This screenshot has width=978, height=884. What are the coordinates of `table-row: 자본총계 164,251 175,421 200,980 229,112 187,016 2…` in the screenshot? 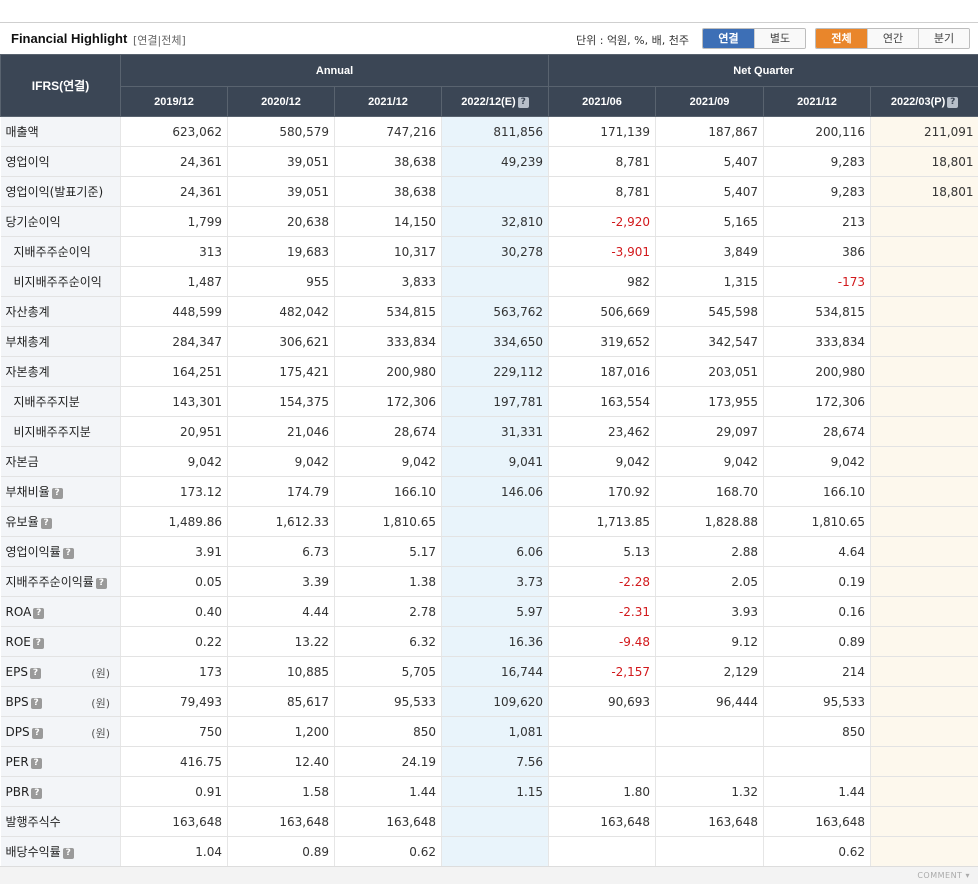 It's located at (489, 371).